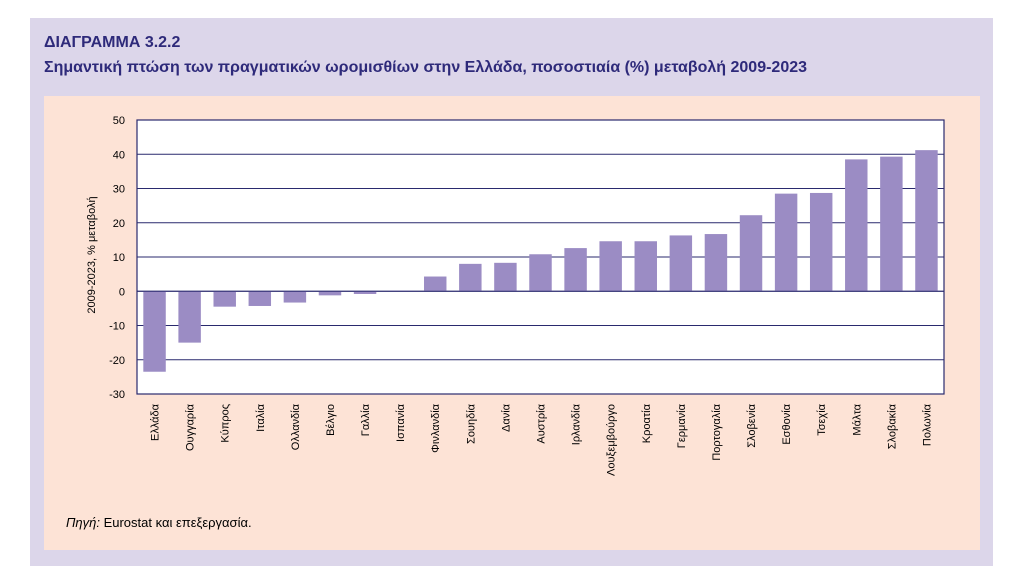 This screenshot has width=1024, height=587. What do you see at coordinates (542, 423) in the screenshot?
I see `x-tick-label: Αυστρία` at bounding box center [542, 423].